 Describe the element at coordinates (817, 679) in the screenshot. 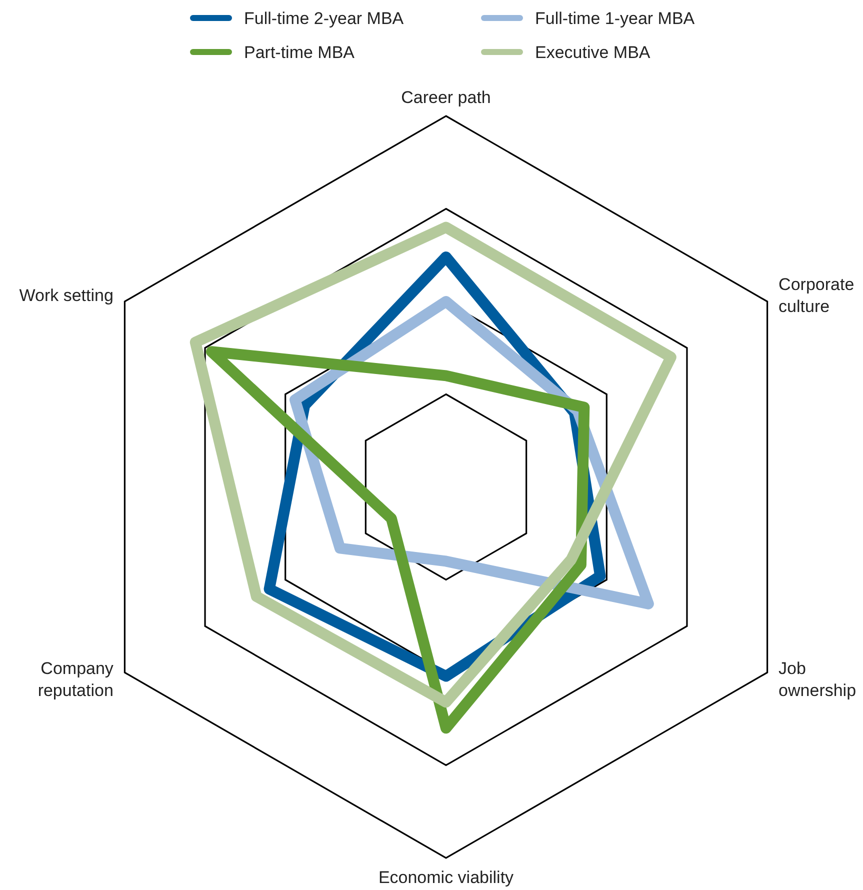

I see `spoke-label: Job ownership` at that location.